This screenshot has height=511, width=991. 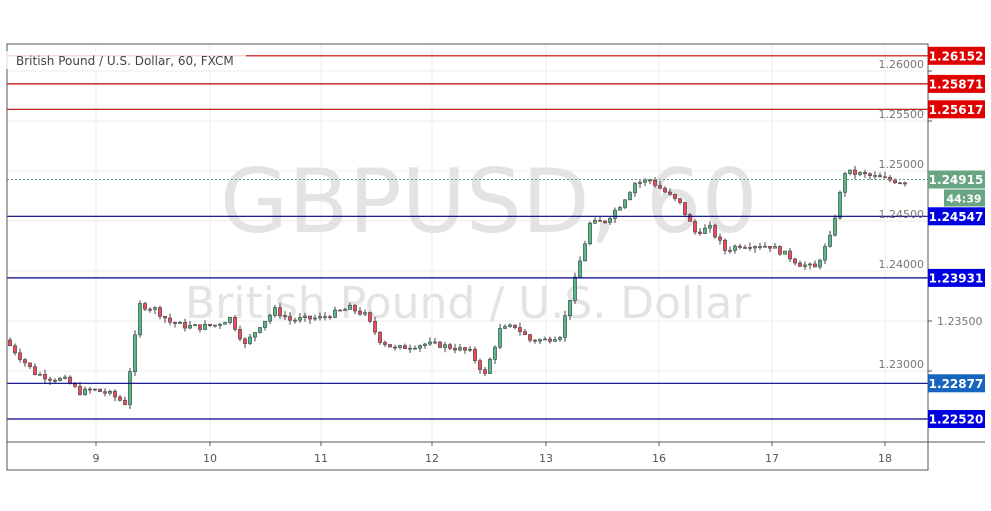 I want to click on price-tick-label: 1.25000, so click(x=902, y=164).